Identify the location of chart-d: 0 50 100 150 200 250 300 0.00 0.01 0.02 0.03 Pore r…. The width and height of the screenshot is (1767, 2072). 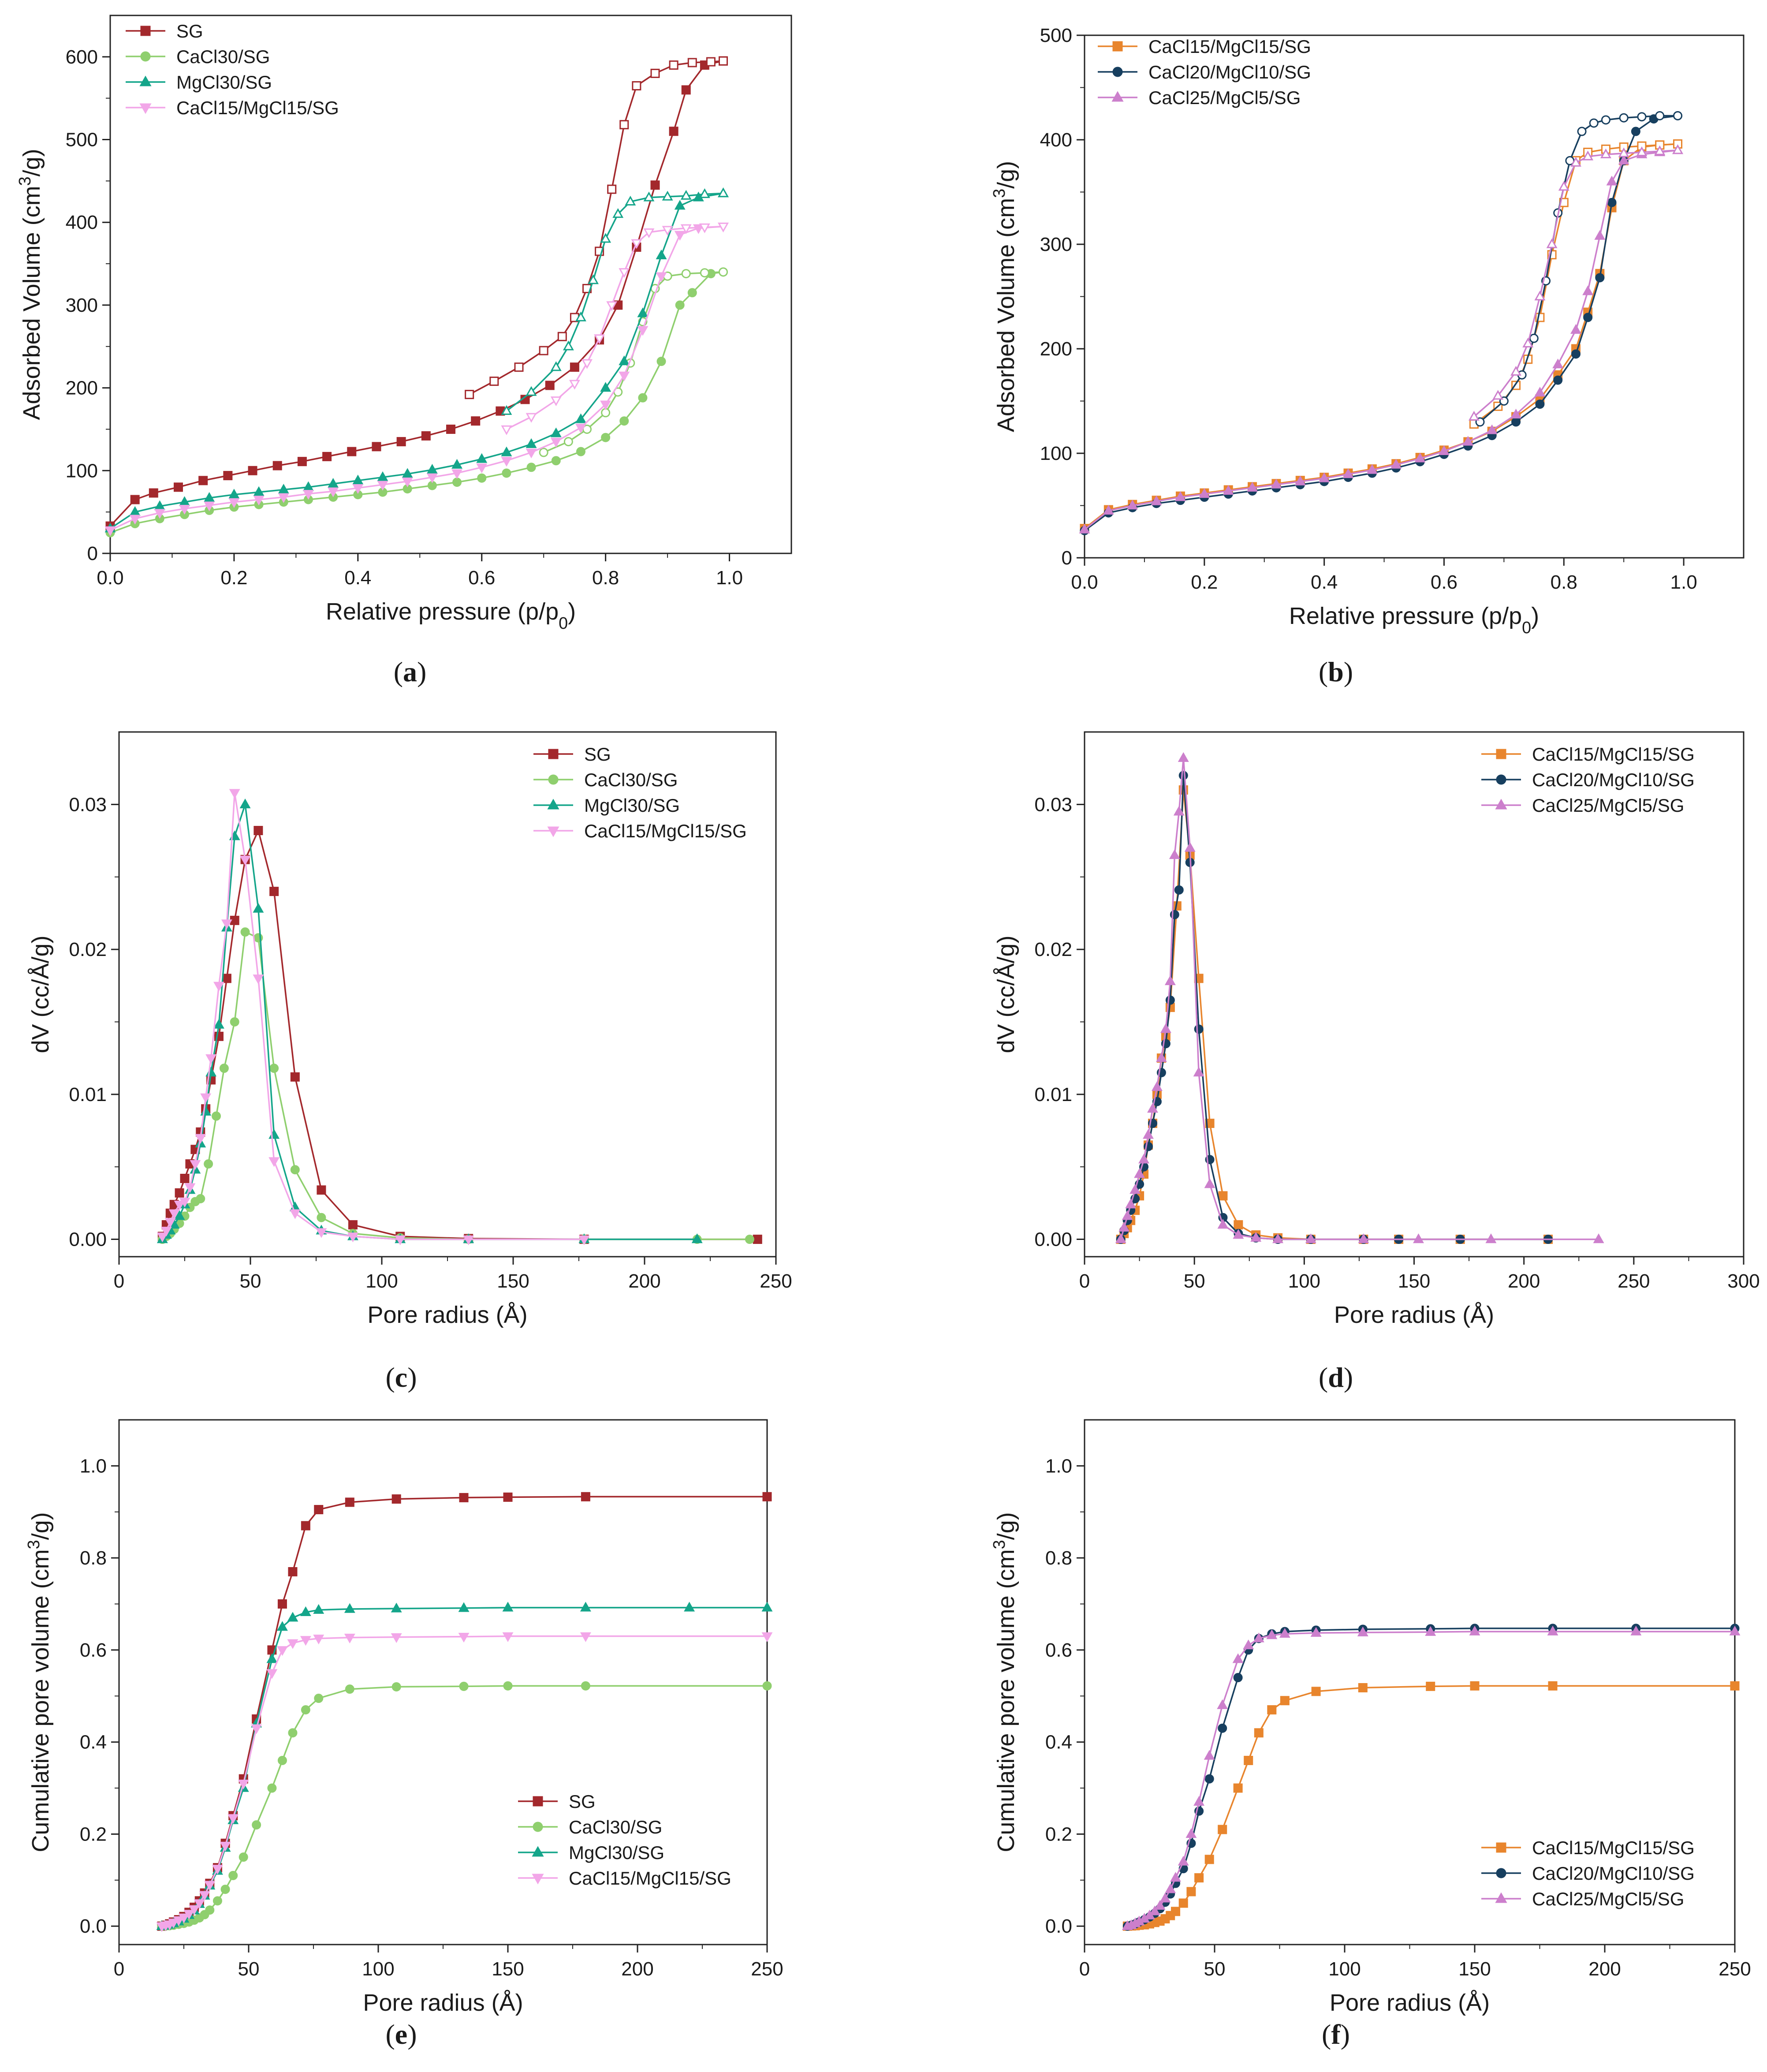
(1377, 1062).